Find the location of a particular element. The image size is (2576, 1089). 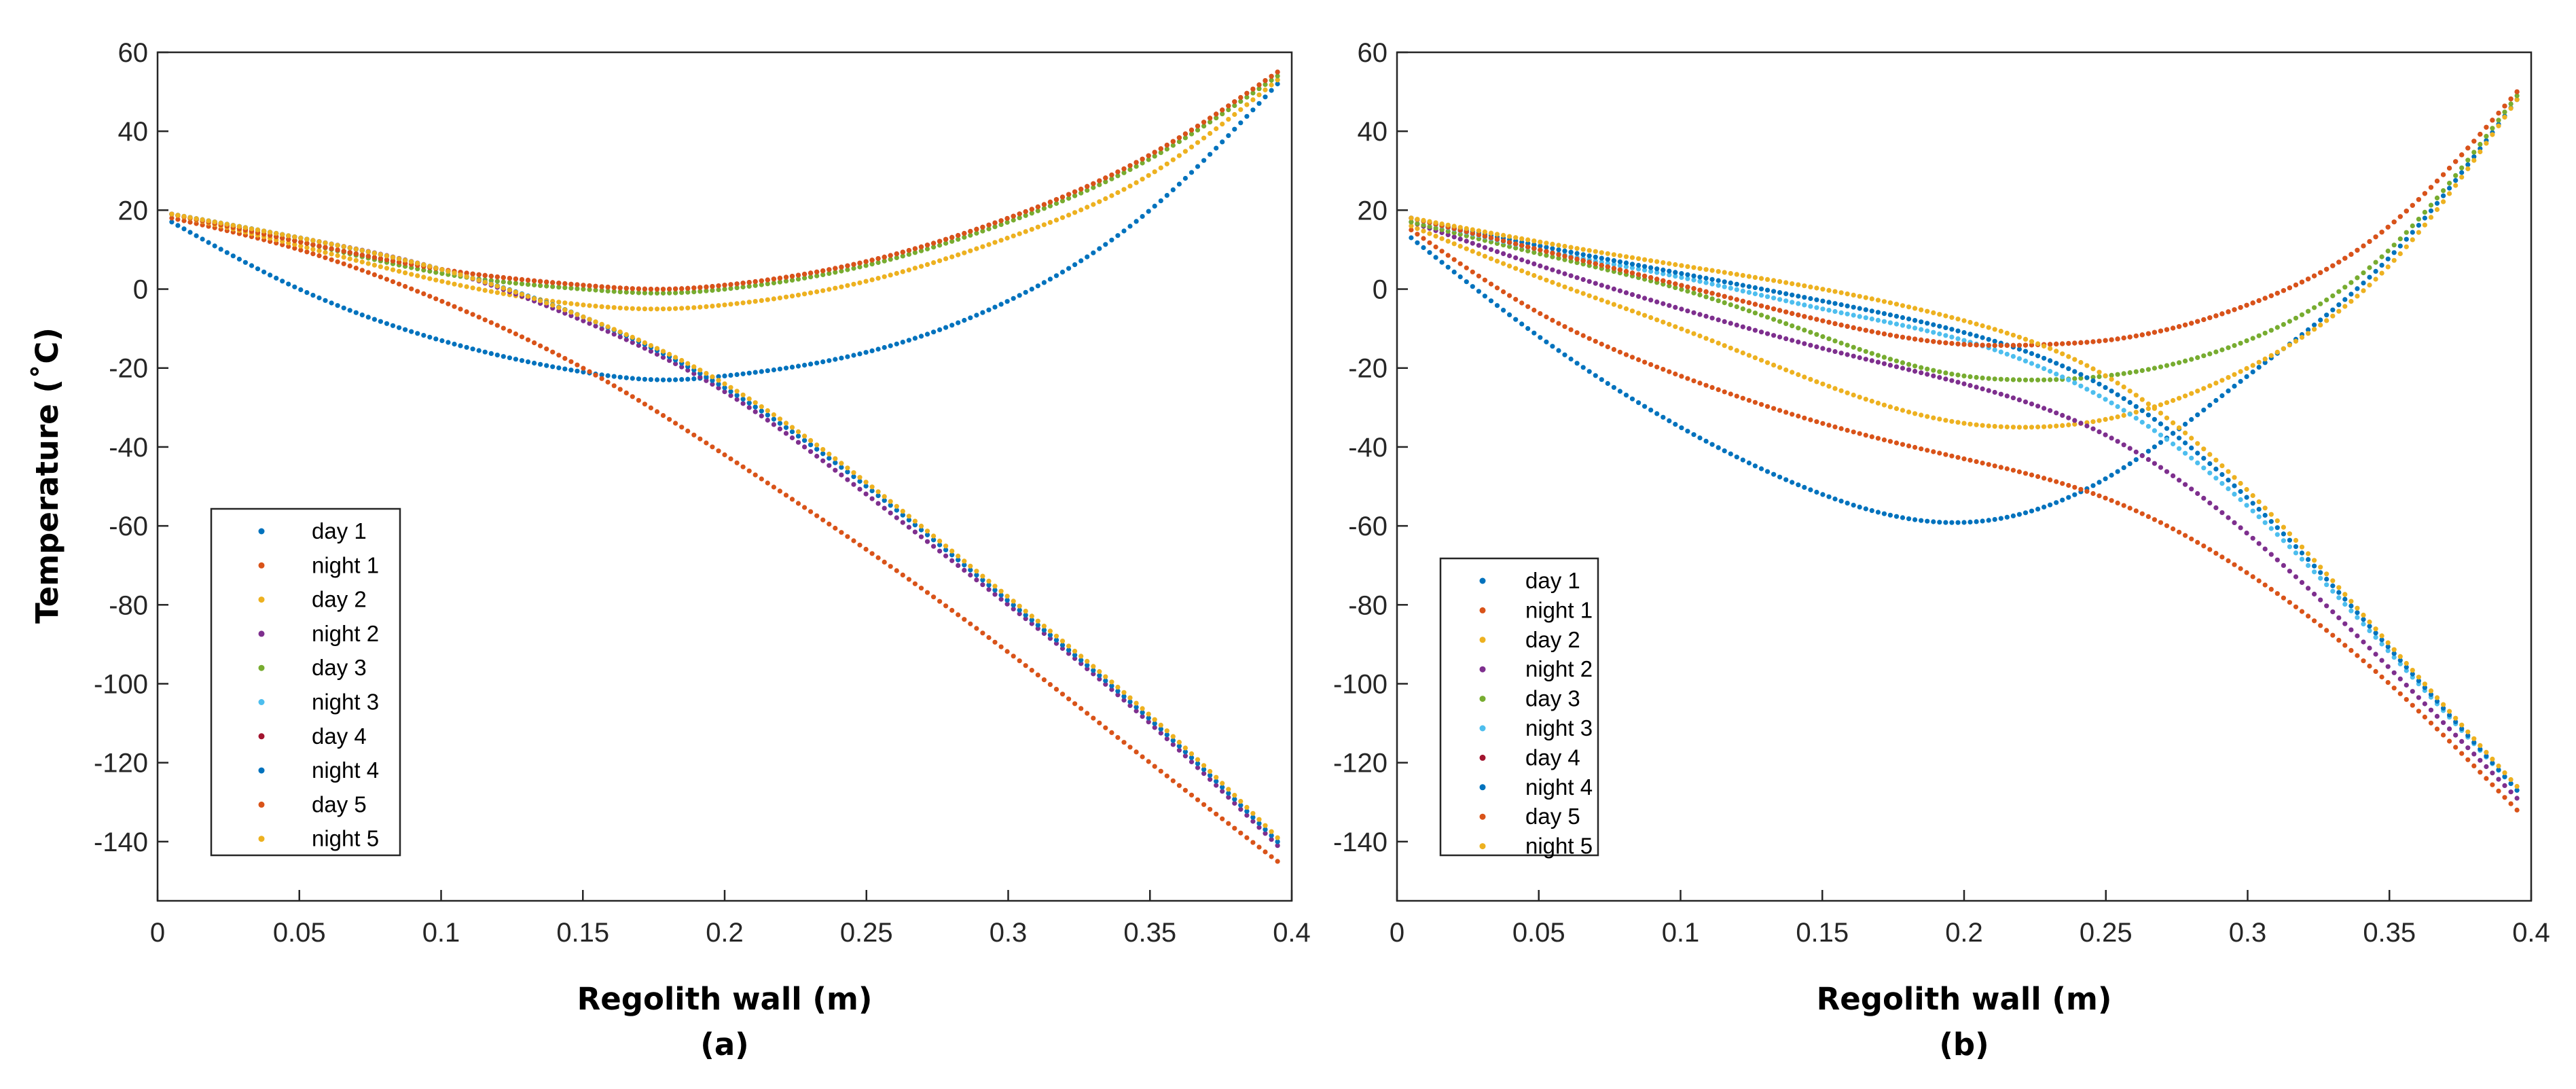

y-tick-label: -100 is located at coordinates (121, 684).